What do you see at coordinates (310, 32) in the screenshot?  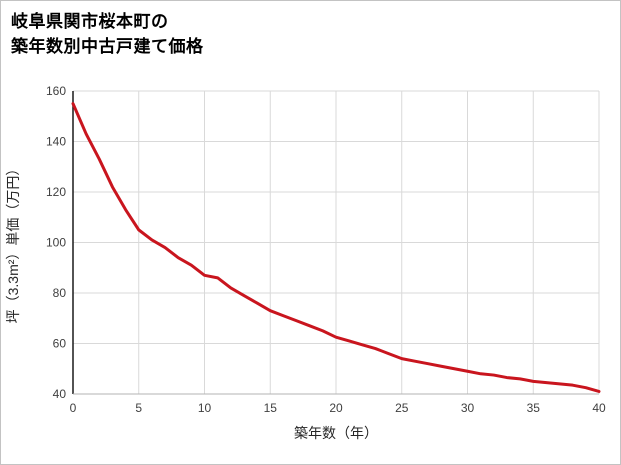 I see `chart-title: 岐阜県関市桜本町の 築年数別中古戸建て価格` at bounding box center [310, 32].